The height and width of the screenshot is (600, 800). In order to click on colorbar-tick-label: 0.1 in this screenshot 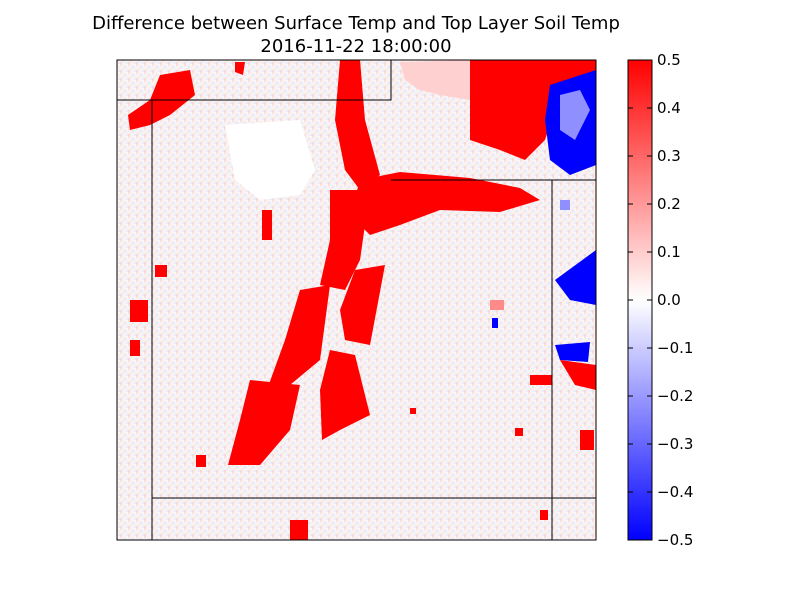, I will do `click(669, 252)`.